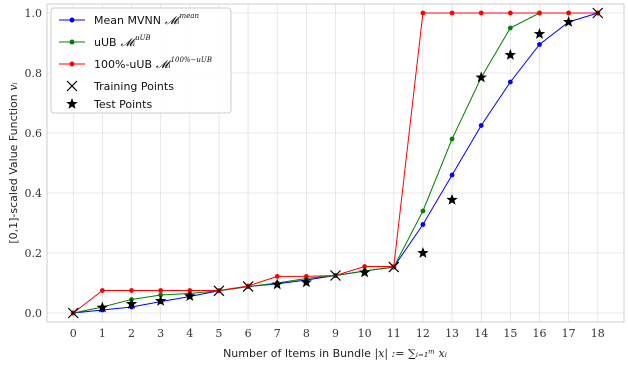 The width and height of the screenshot is (628, 366). What do you see at coordinates (102, 333) in the screenshot?
I see `x-tick-label: 1` at bounding box center [102, 333].